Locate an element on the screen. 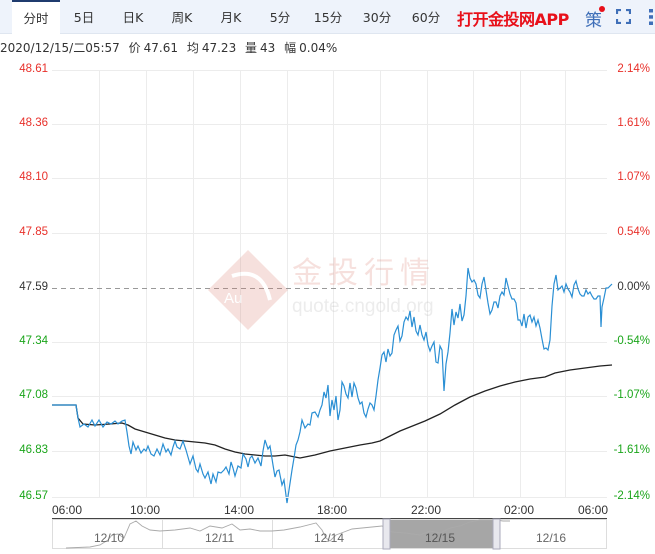  tab-5min: 5分 is located at coordinates (280, 17).